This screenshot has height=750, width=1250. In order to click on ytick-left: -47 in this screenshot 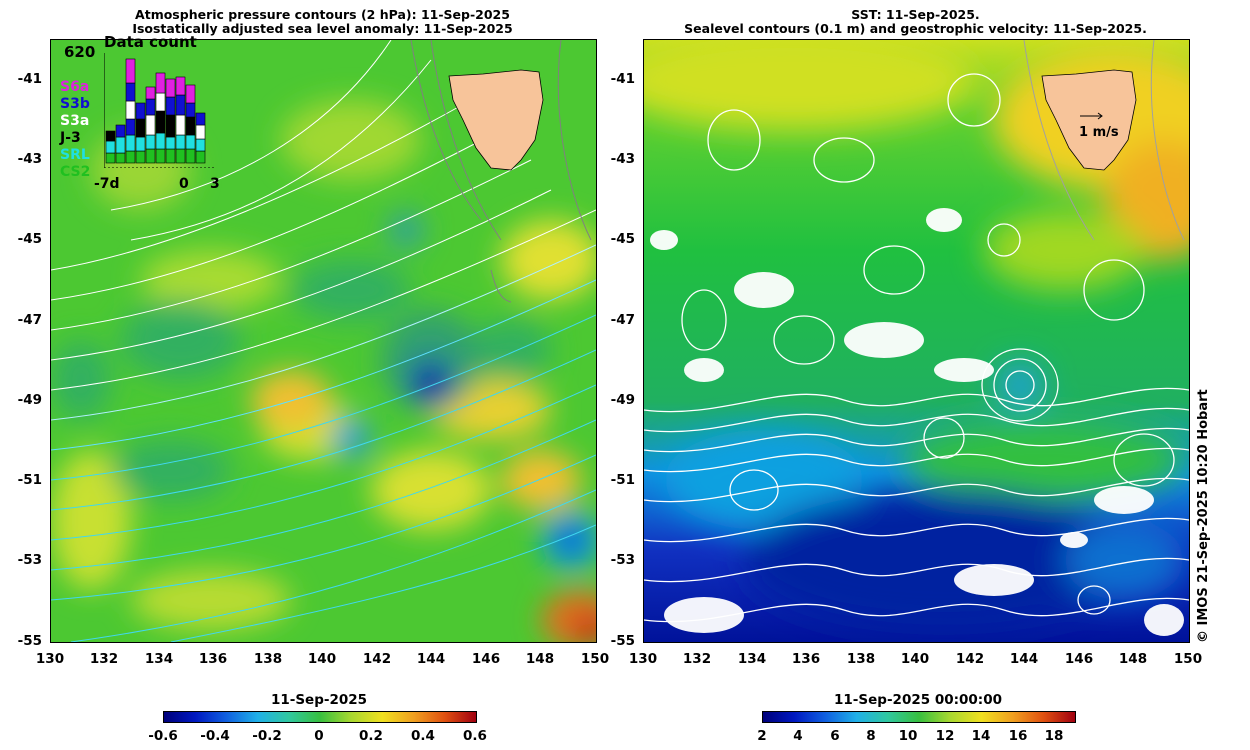, I will do `click(29, 320)`.